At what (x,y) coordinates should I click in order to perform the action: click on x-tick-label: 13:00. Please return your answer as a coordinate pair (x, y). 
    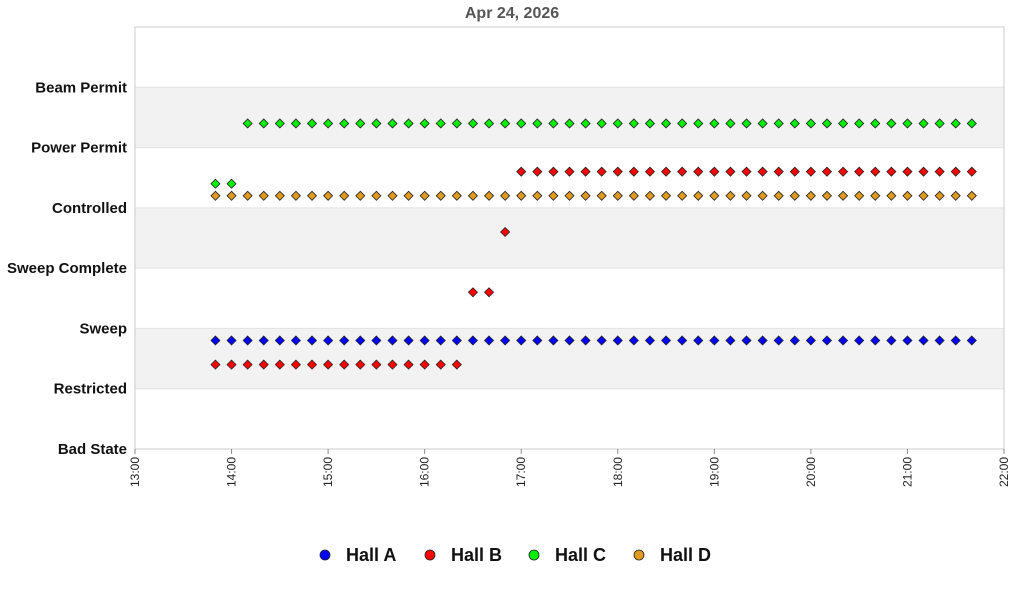
    Looking at the image, I should click on (135, 472).